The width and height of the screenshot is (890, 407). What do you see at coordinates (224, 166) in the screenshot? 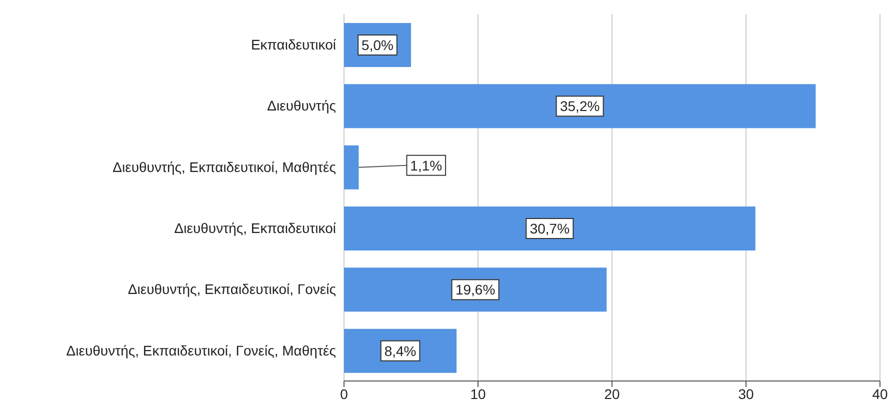
I see `y-tick-label: Διευθυντής, Εκπαιδευτικοί, Μαθητές` at bounding box center [224, 166].